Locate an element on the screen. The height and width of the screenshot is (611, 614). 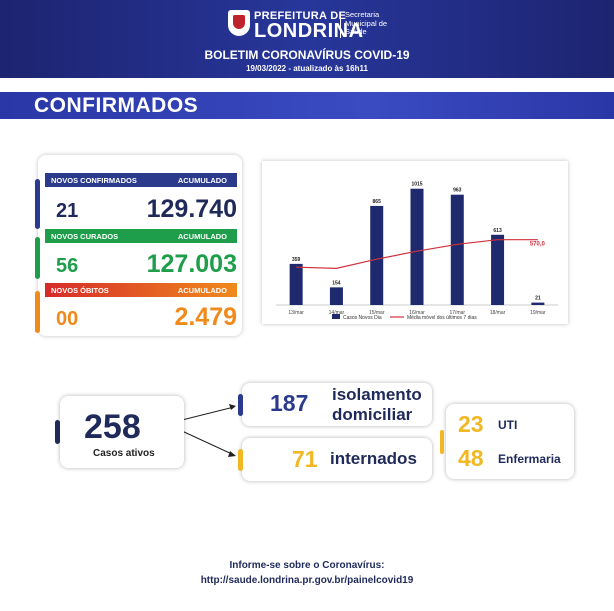
bulletin-title: BOLETIM CORONAVÍRUS COVID-19 is located at coordinates (307, 55).